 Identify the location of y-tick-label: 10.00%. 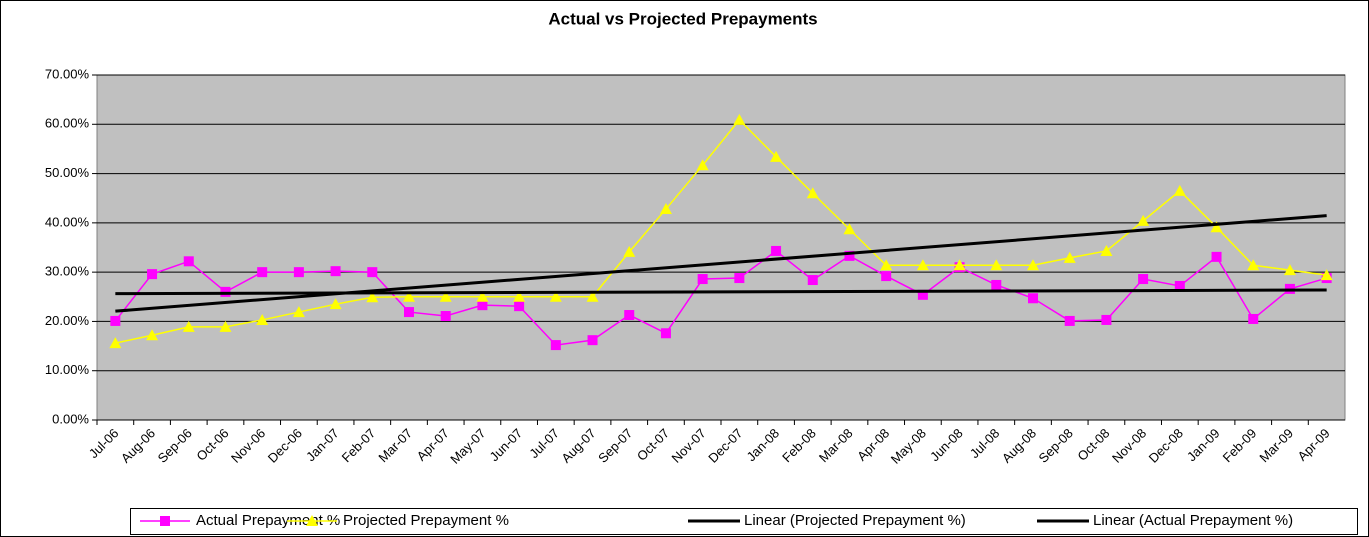
(67, 369).